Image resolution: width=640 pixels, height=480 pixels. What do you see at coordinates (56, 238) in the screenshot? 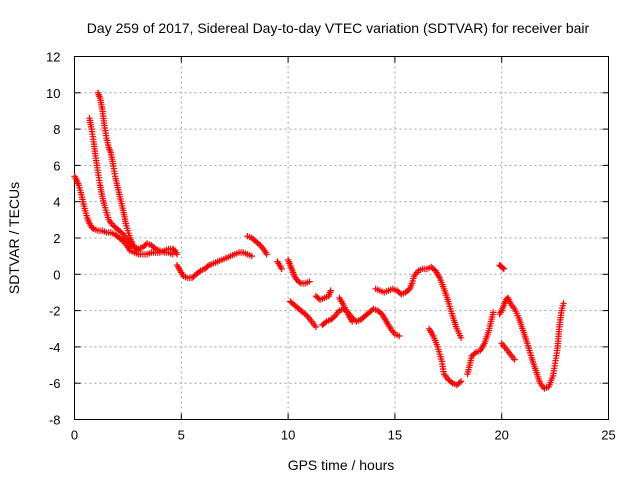
I see `y-tick-label: 2` at bounding box center [56, 238].